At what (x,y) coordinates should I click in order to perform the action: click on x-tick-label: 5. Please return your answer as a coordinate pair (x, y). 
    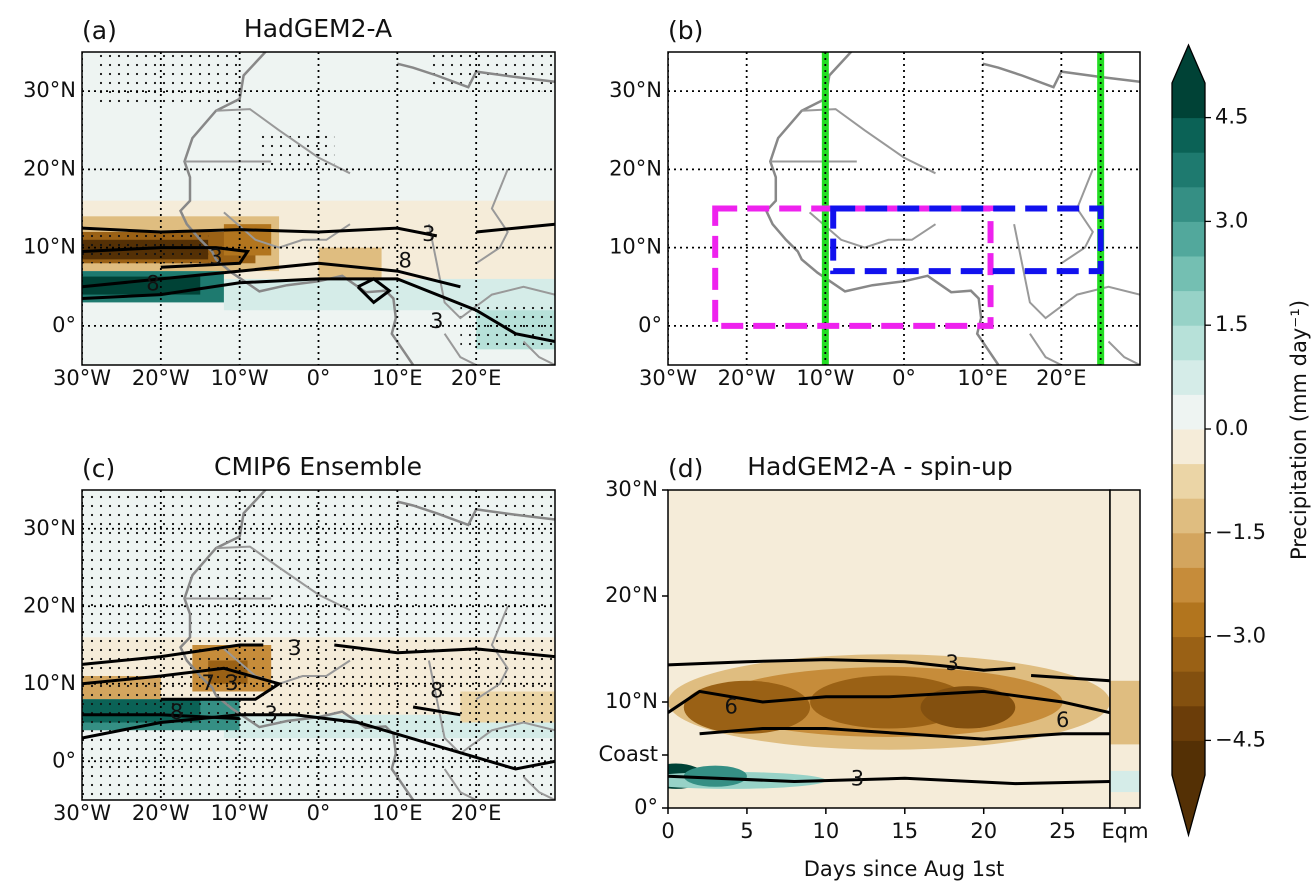
    Looking at the image, I should click on (746, 831).